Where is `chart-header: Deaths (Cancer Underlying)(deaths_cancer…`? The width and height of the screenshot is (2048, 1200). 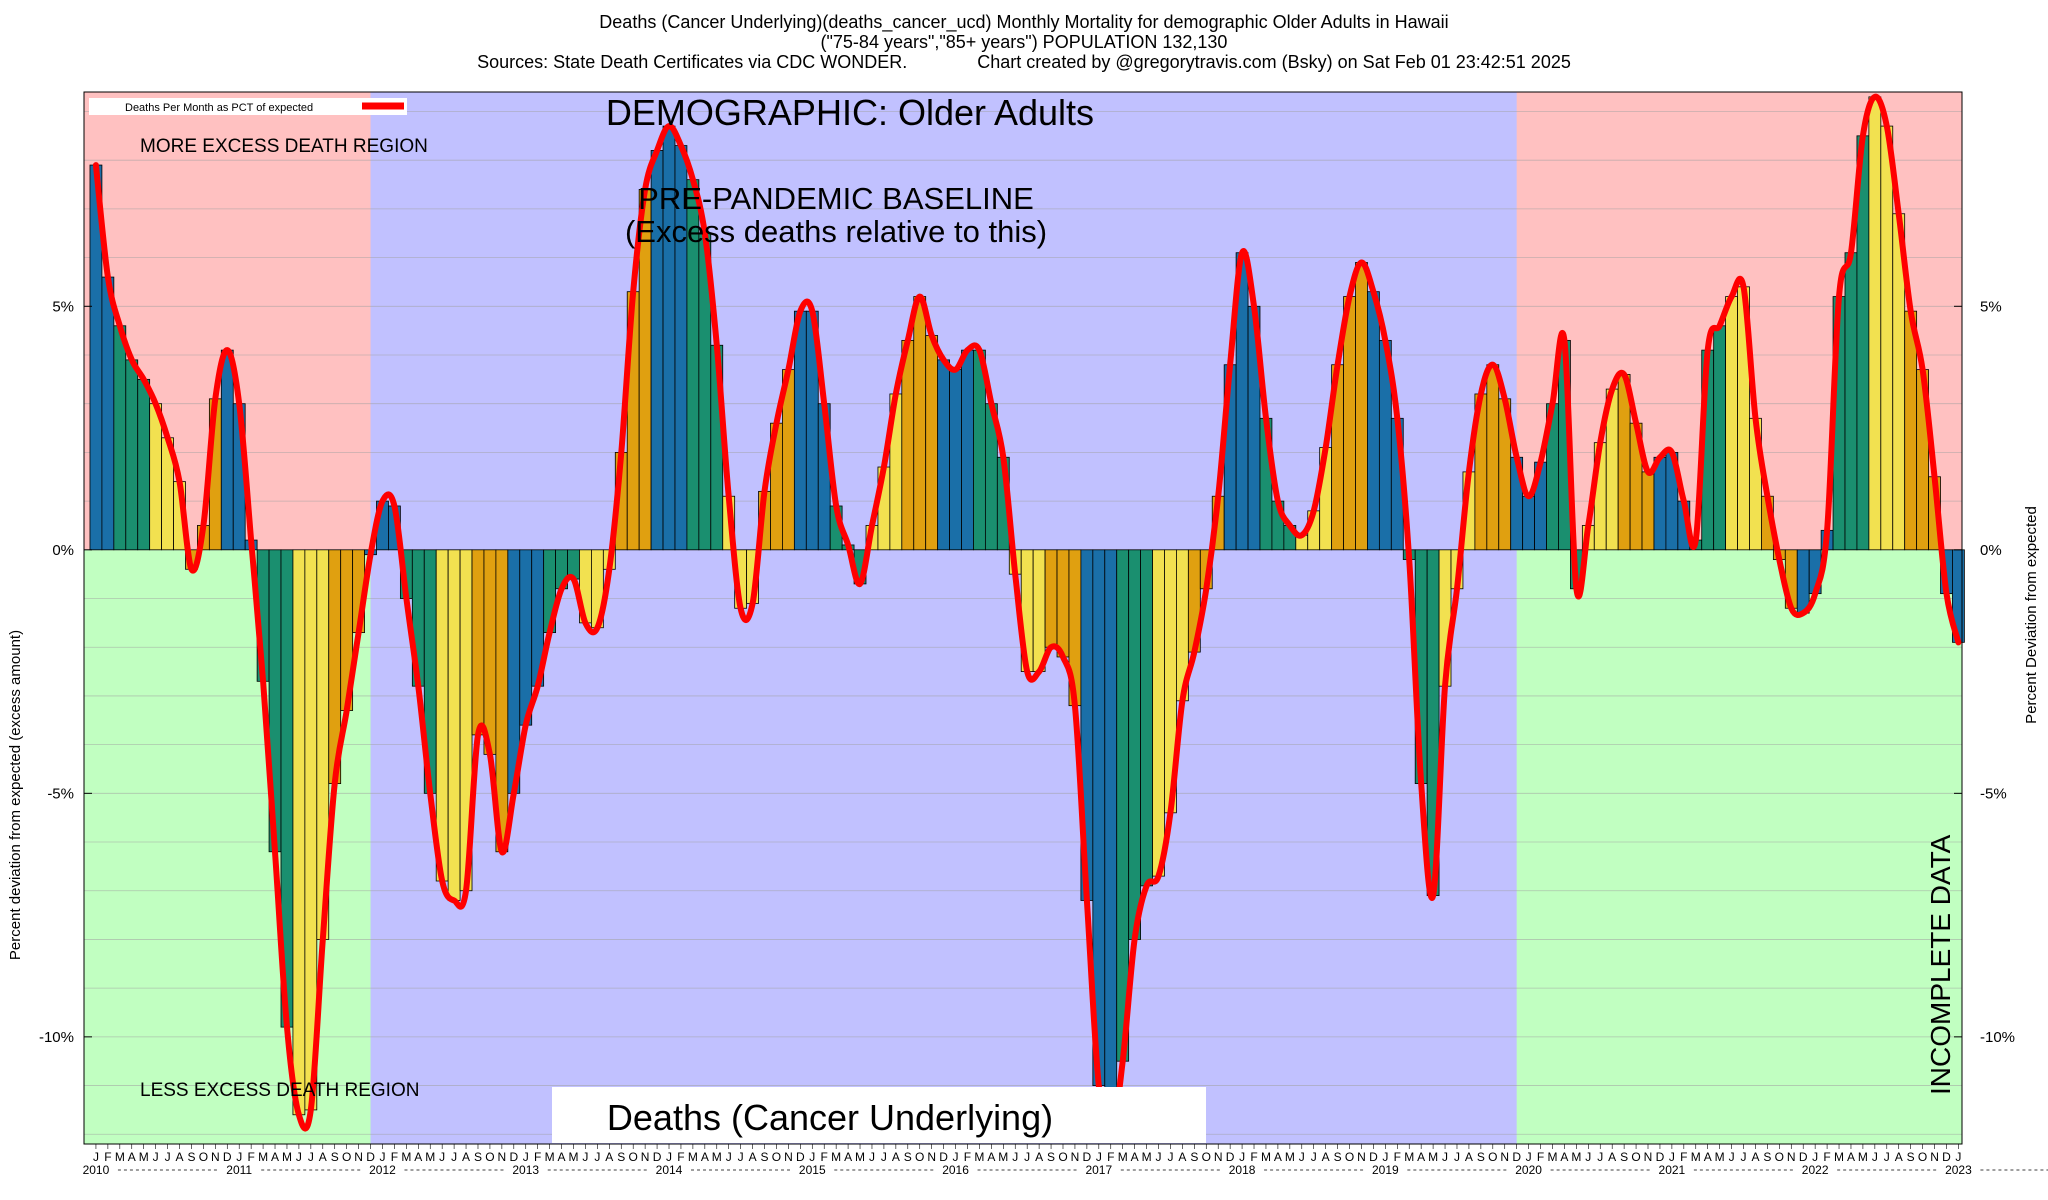
chart-header: Deaths (Cancer Underlying)(deaths_cancer… is located at coordinates (1024, 42).